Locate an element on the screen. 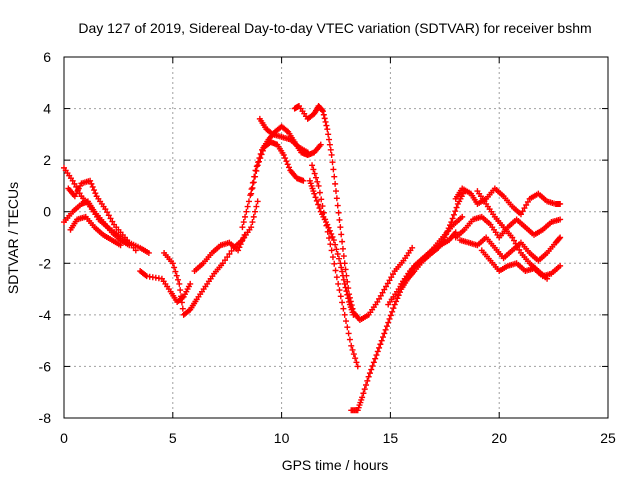 The image size is (640, 480). y-tick-label: -4 is located at coordinates (45, 315).